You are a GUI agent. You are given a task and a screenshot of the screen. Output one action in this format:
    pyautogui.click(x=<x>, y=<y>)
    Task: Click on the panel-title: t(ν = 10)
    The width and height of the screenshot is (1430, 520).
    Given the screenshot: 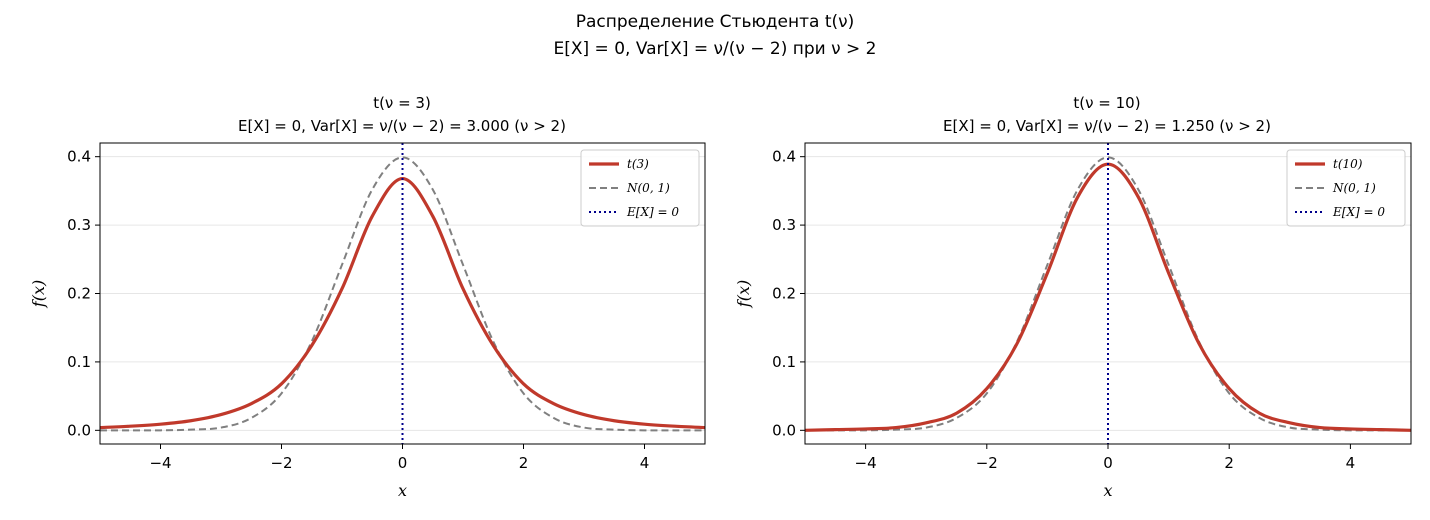 What is the action you would take?
    pyautogui.click(x=1106, y=103)
    